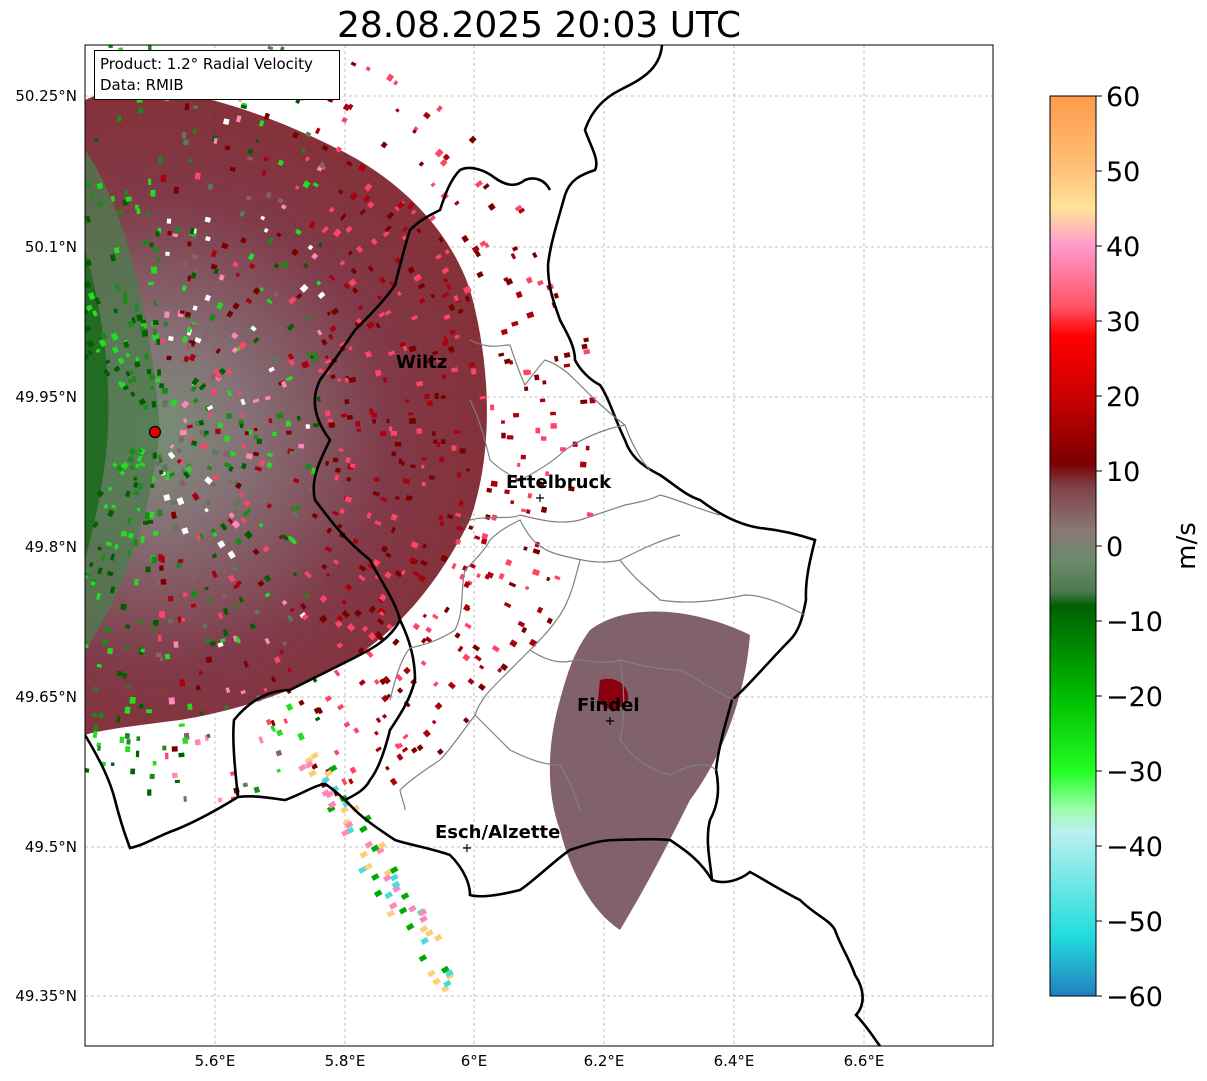 This screenshot has height=1081, width=1207. I want to click on city-marker-esch-alzette, so click(467, 848).